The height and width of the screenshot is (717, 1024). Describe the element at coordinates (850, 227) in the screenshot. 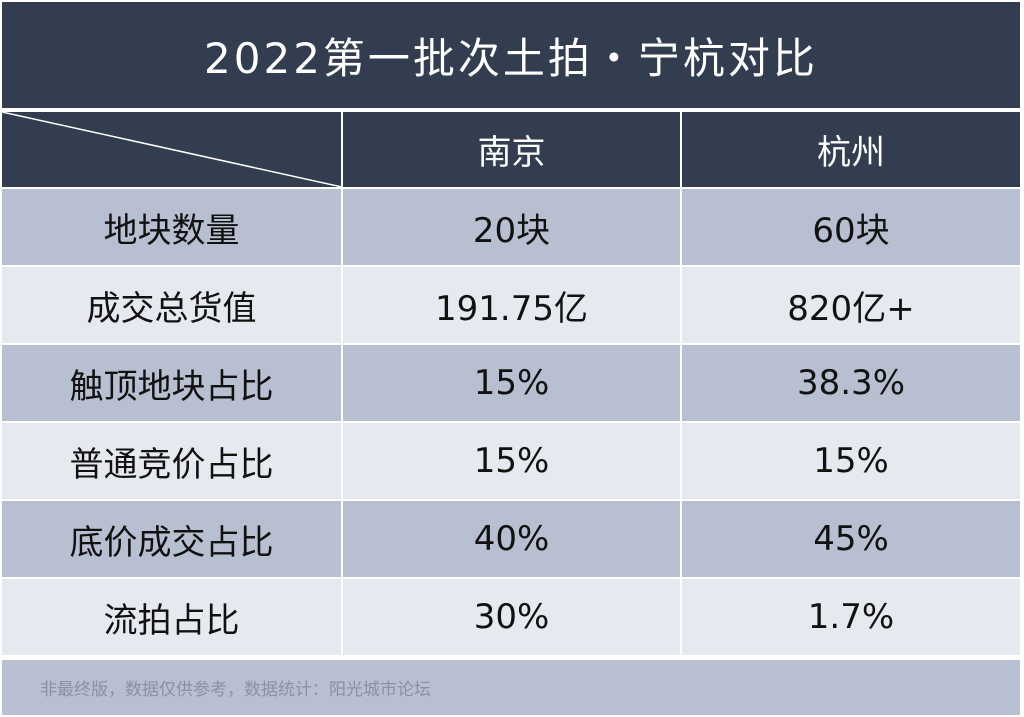

I see `cell-hangzhou: 60块` at that location.